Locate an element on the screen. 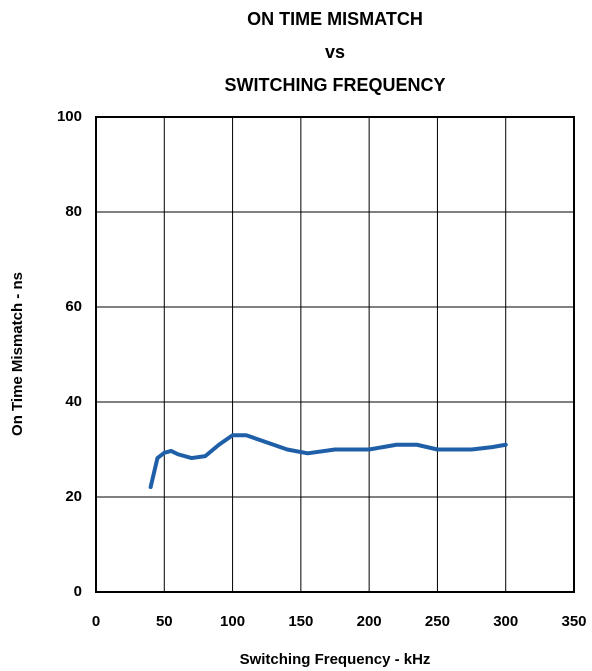 The width and height of the screenshot is (592, 671). chart-title: SWITCHING FREQUENCY is located at coordinates (334, 85).